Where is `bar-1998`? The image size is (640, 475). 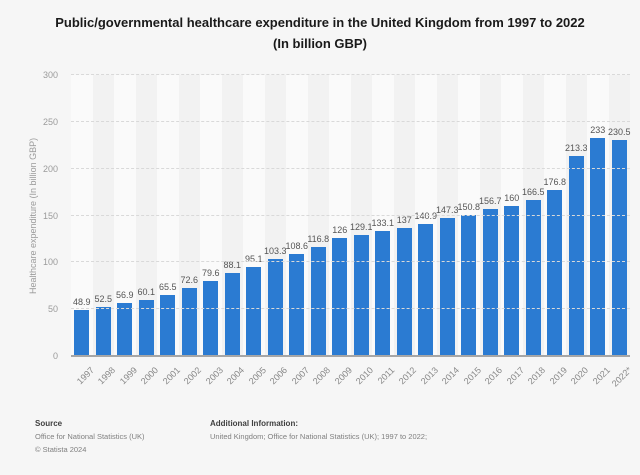
bar-1998 is located at coordinates (103, 331).